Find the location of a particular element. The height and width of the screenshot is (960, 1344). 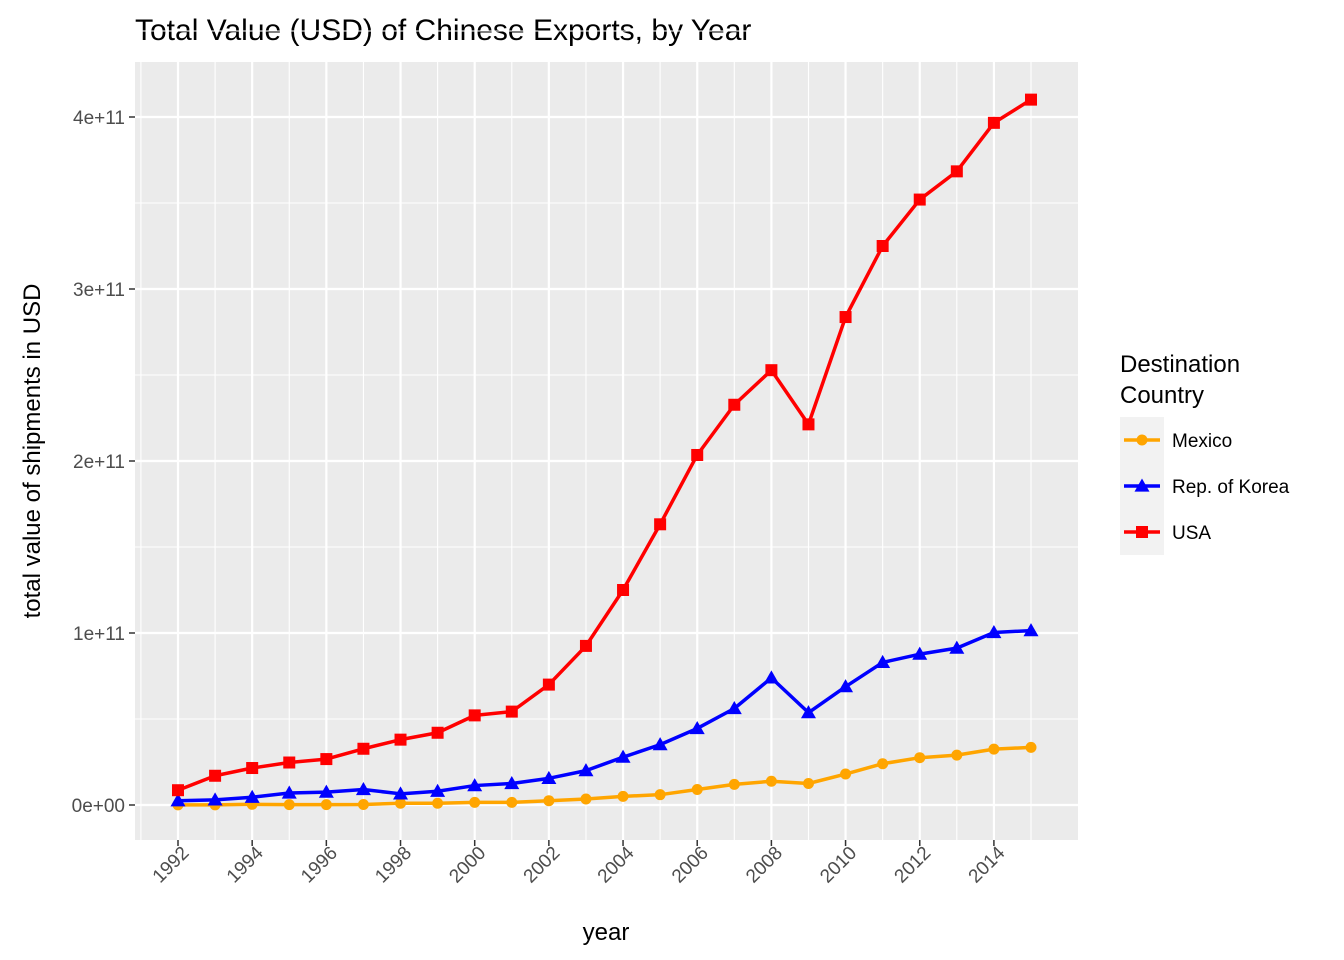

x-tick-label: 1992 is located at coordinates (171, 865).